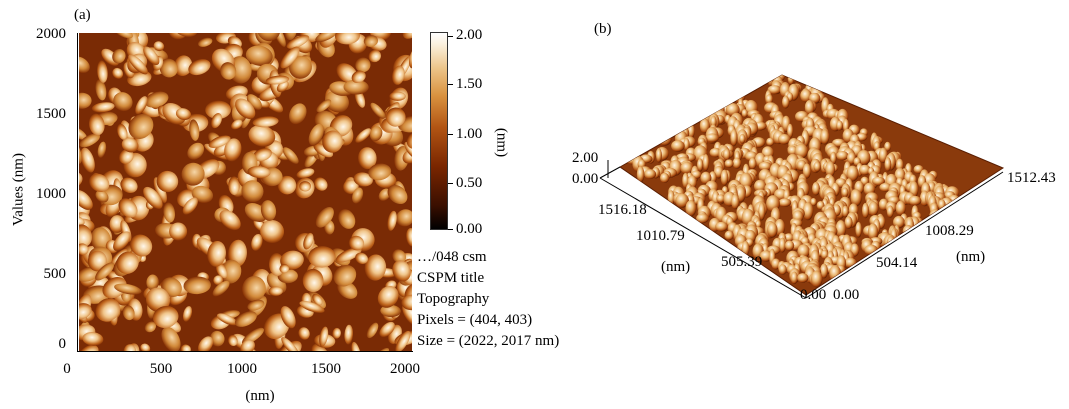 The height and width of the screenshot is (409, 1069). Describe the element at coordinates (469, 183) in the screenshot. I see `colorbar-tick: 0.50` at that location.